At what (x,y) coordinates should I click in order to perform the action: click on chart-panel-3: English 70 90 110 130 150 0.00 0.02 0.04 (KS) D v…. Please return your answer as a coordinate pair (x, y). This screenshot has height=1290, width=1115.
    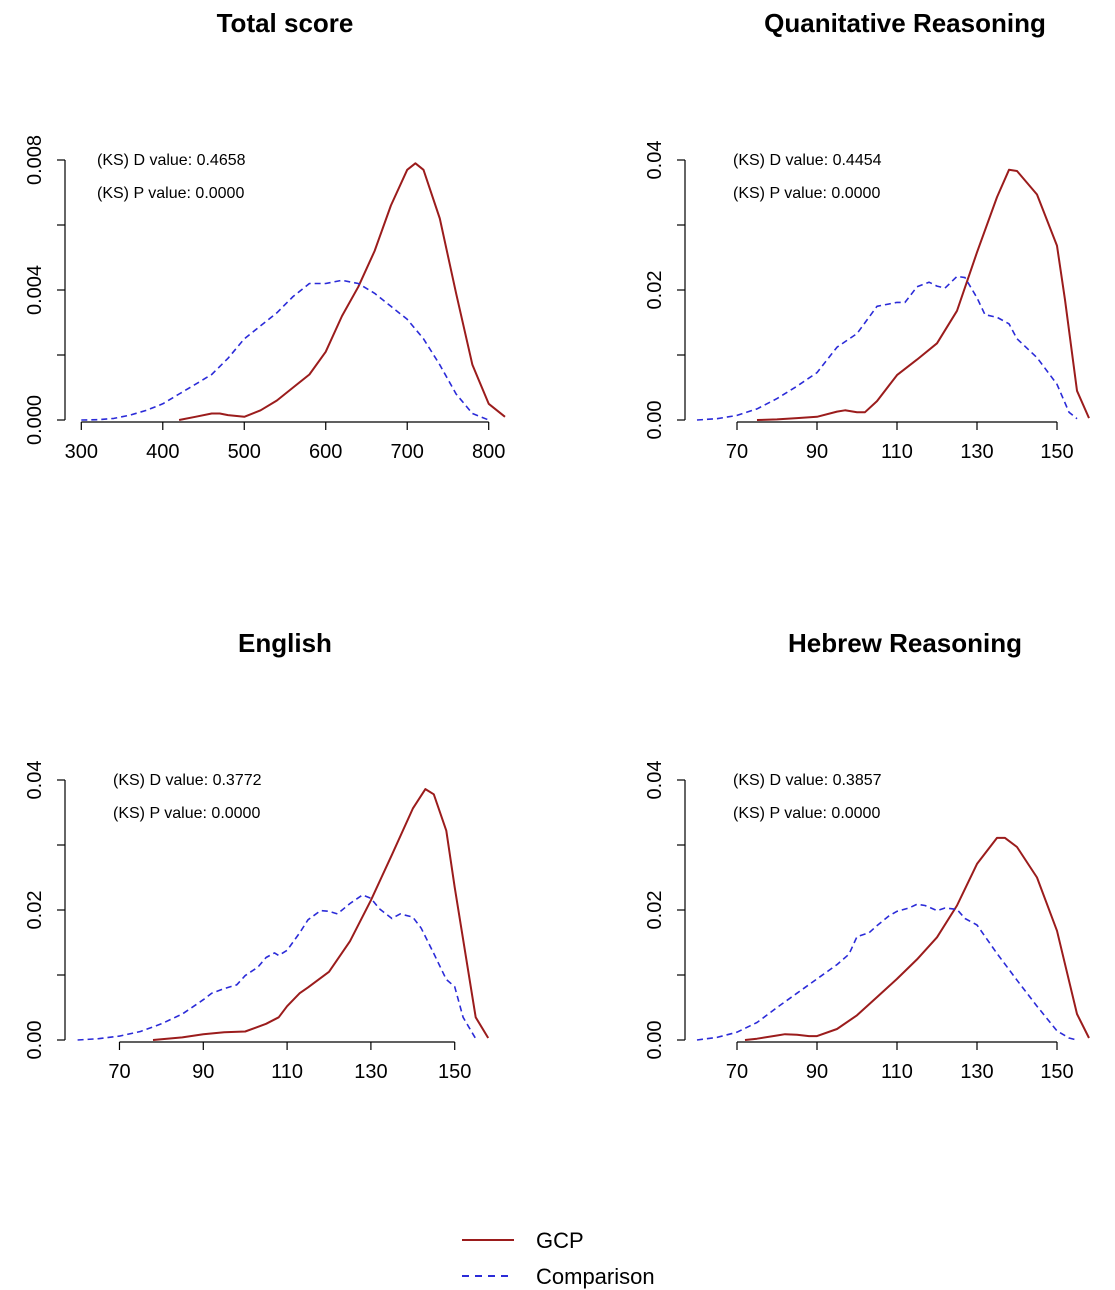
    Looking at the image, I should click on (257, 855).